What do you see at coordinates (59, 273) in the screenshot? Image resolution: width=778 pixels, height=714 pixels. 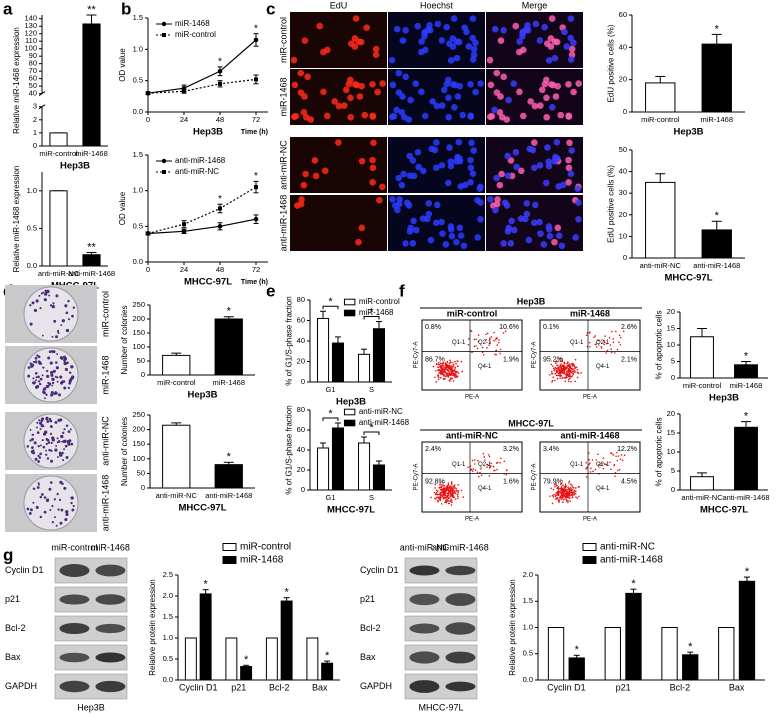 I see `x-tick-label: anti-miR-NC` at bounding box center [59, 273].